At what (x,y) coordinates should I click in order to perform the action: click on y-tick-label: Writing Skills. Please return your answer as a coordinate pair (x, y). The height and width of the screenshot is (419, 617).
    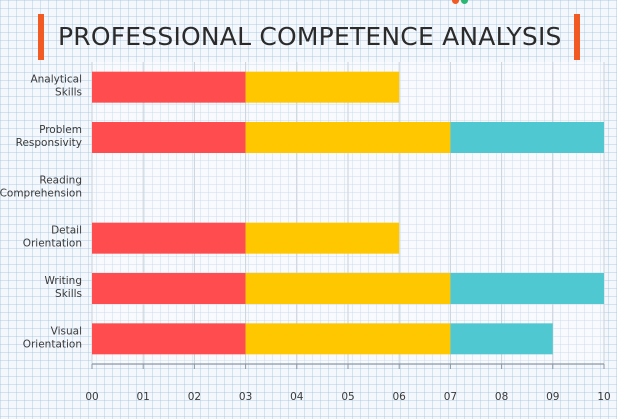
    Looking at the image, I should click on (64, 287).